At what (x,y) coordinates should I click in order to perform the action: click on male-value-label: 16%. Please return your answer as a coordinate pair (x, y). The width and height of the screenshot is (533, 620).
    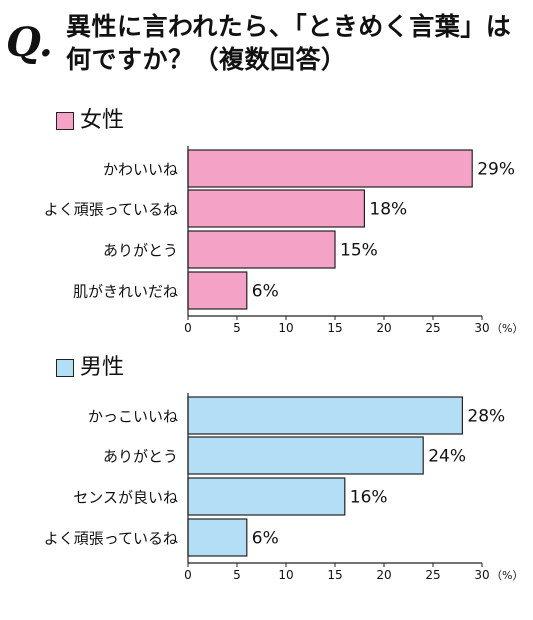
    Looking at the image, I should click on (369, 498).